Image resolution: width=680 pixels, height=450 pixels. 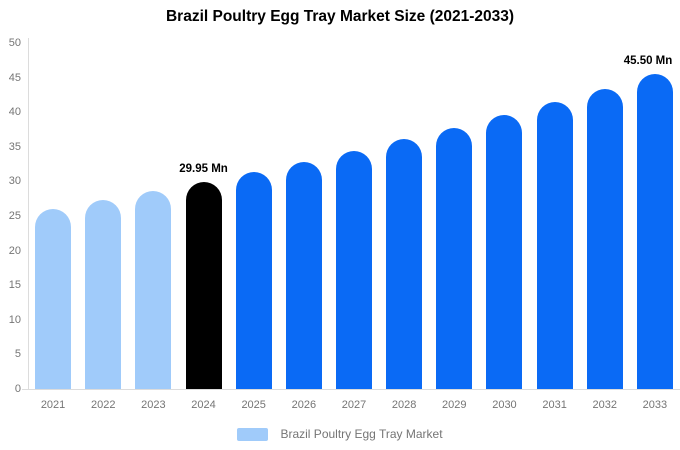 I want to click on x-tick-label-2023: 2023, so click(x=153, y=405).